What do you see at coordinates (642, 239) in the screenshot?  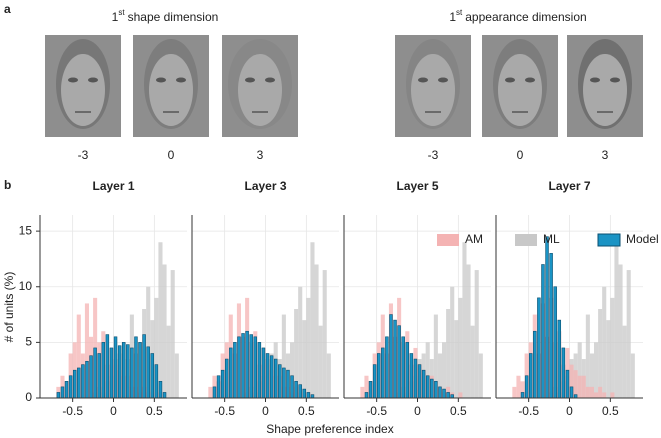 I see `legend-label: Model` at bounding box center [642, 239].